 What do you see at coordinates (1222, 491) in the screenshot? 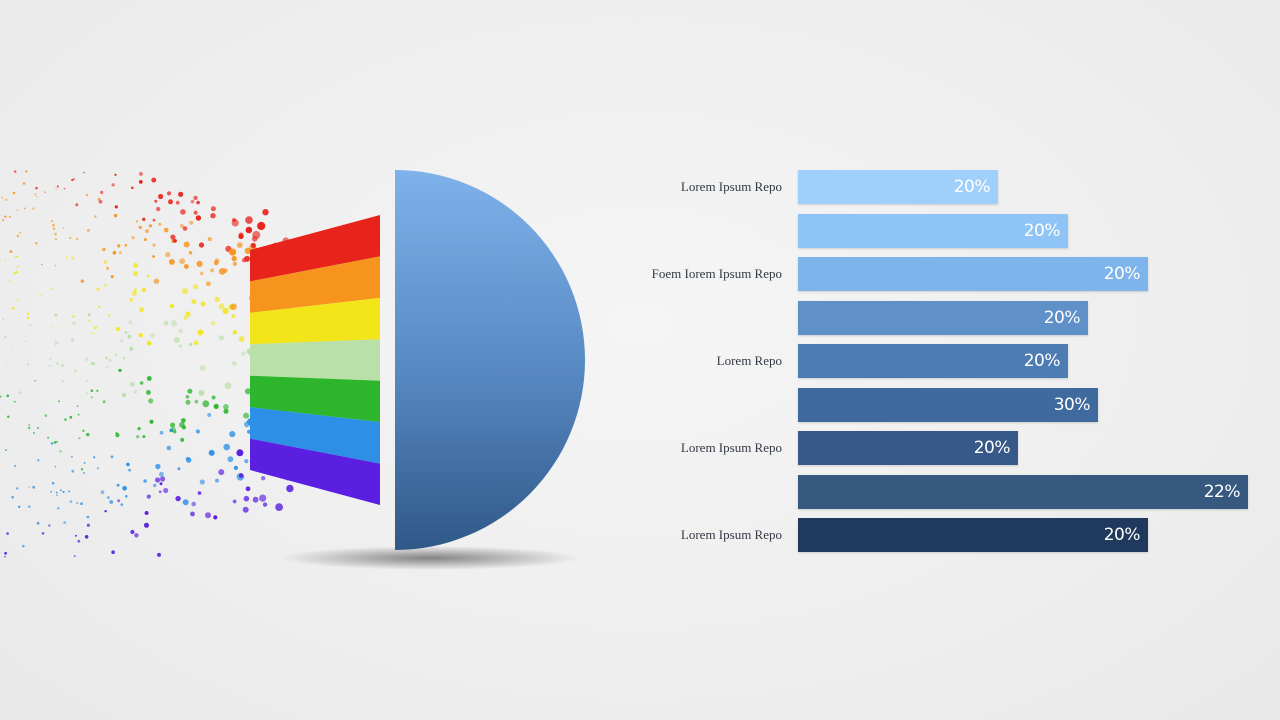
I see `bar-value-label: 22%` at bounding box center [1222, 491].